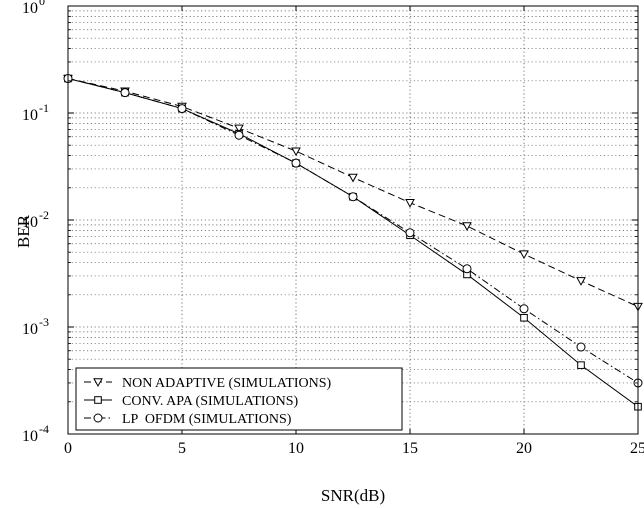 Image resolution: width=644 pixels, height=508 pixels. I want to click on legend-box, so click(239, 399).